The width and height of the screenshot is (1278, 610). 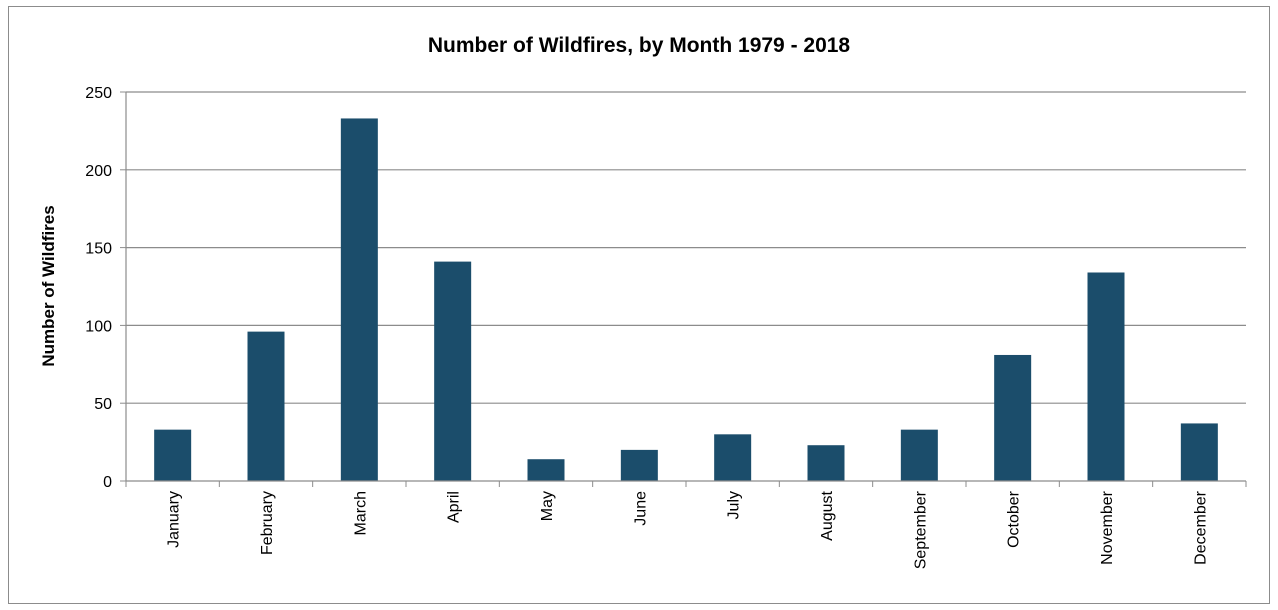 I want to click on bar-november, so click(x=1106, y=376).